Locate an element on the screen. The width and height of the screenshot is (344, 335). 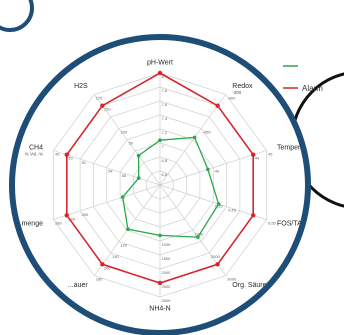
tick-label: 150 is located at coordinates (107, 109).